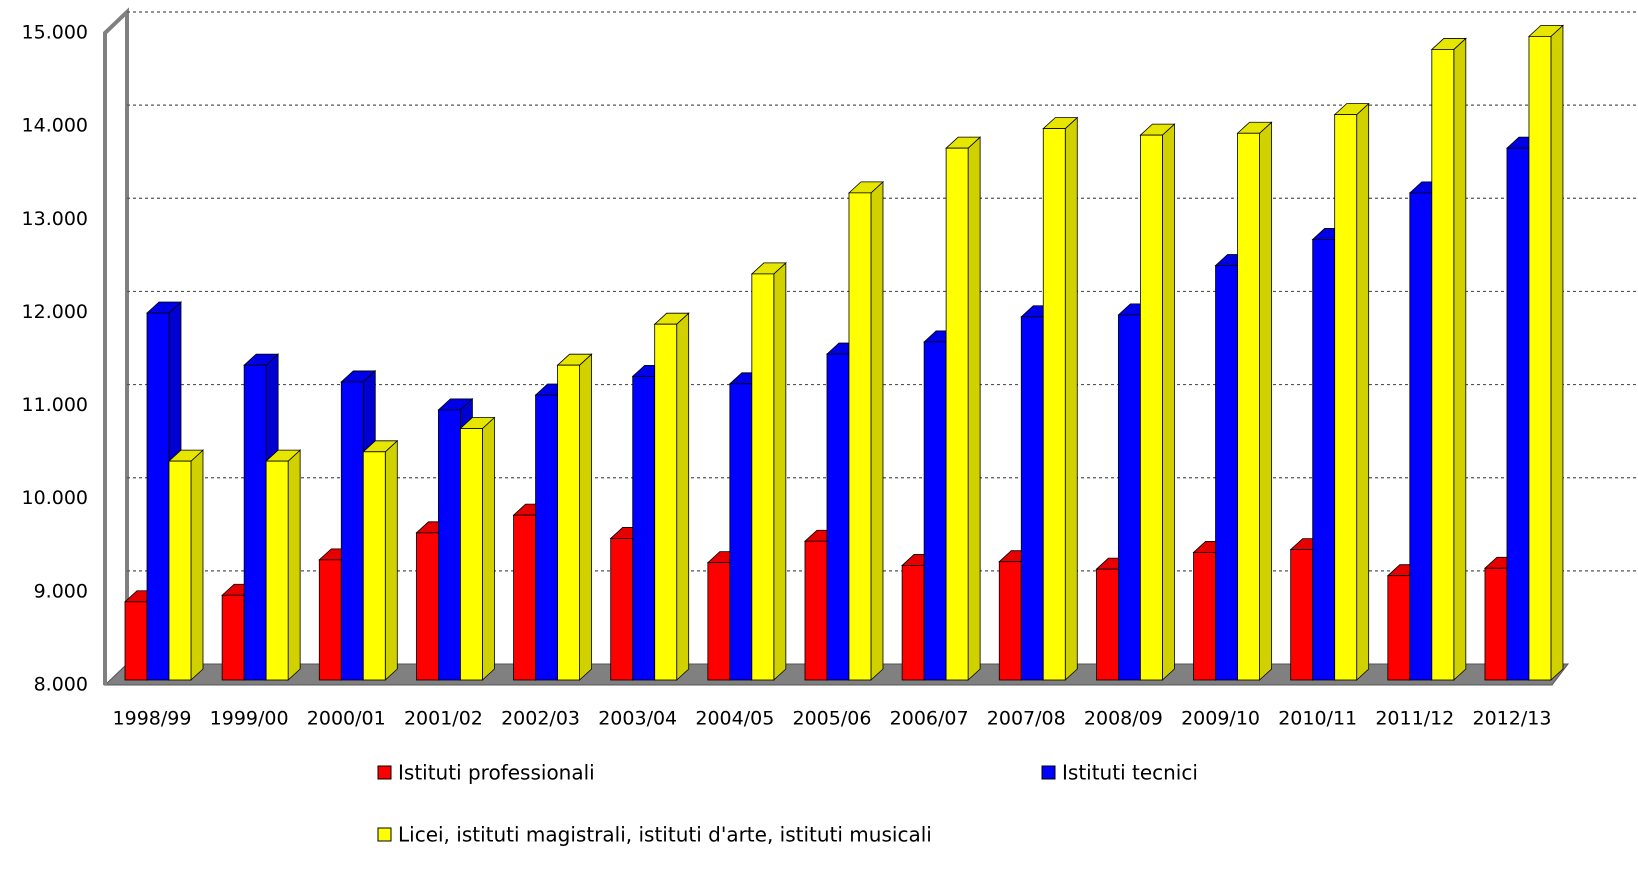 This screenshot has height=887, width=1638. I want to click on y-tick-label: 10.000, so click(55, 498).